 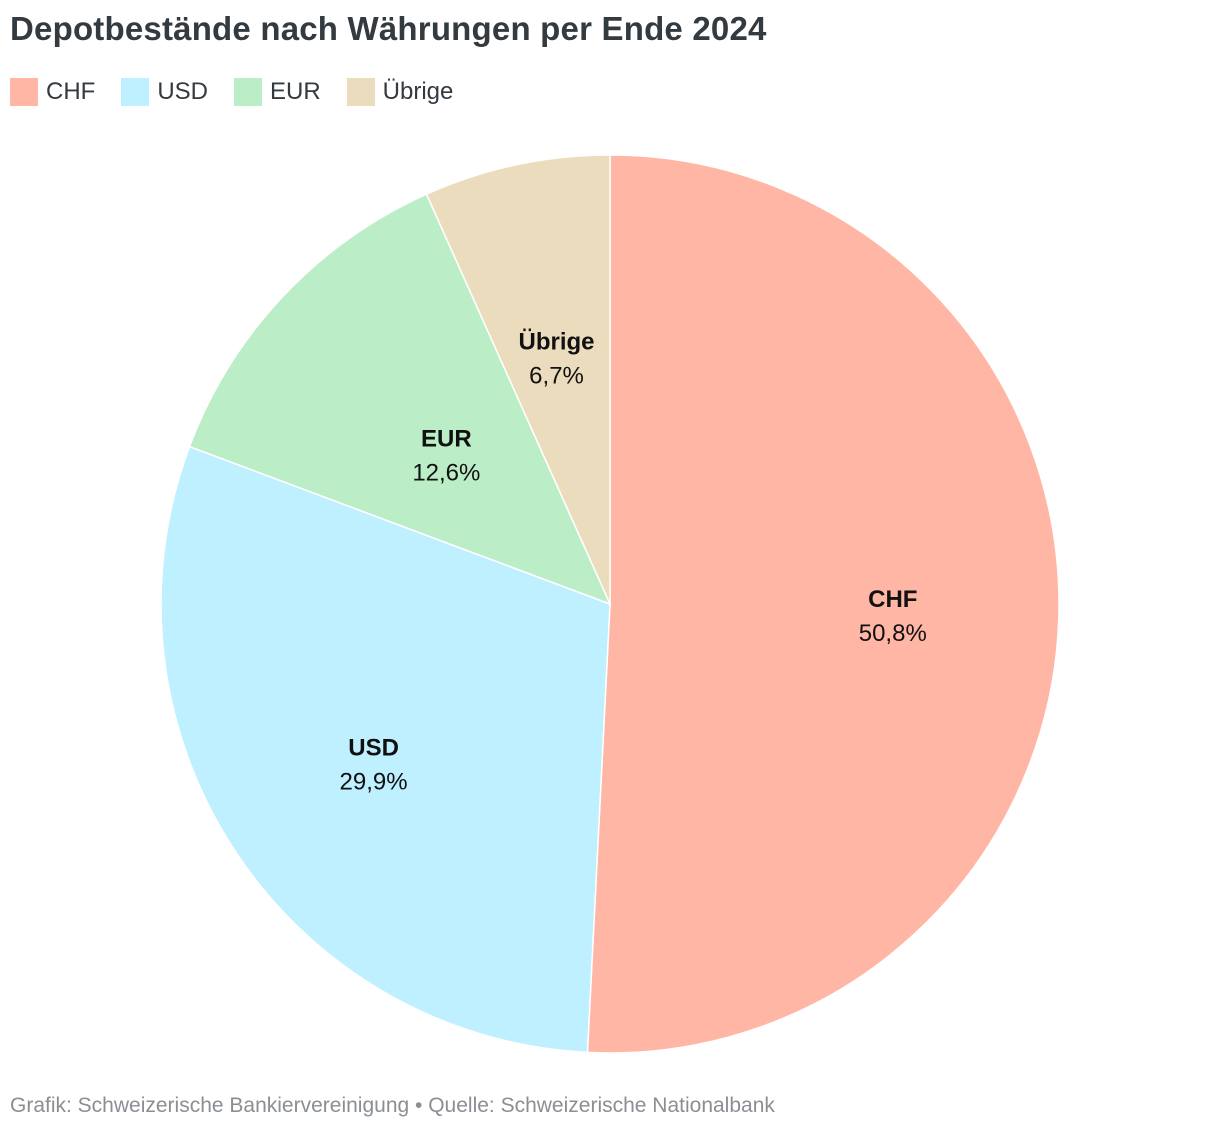 I want to click on legend-swatch-chf, so click(x=24, y=92).